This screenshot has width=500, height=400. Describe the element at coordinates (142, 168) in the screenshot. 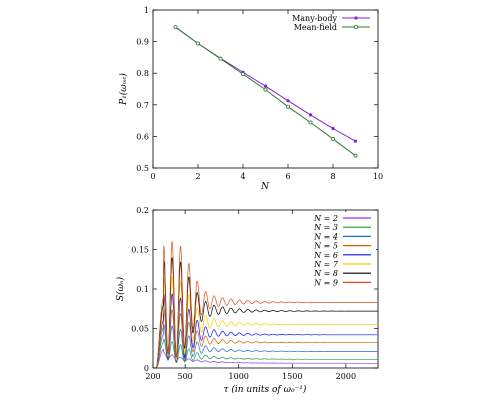

I see `top-y-tick-label: 0.5` at that location.